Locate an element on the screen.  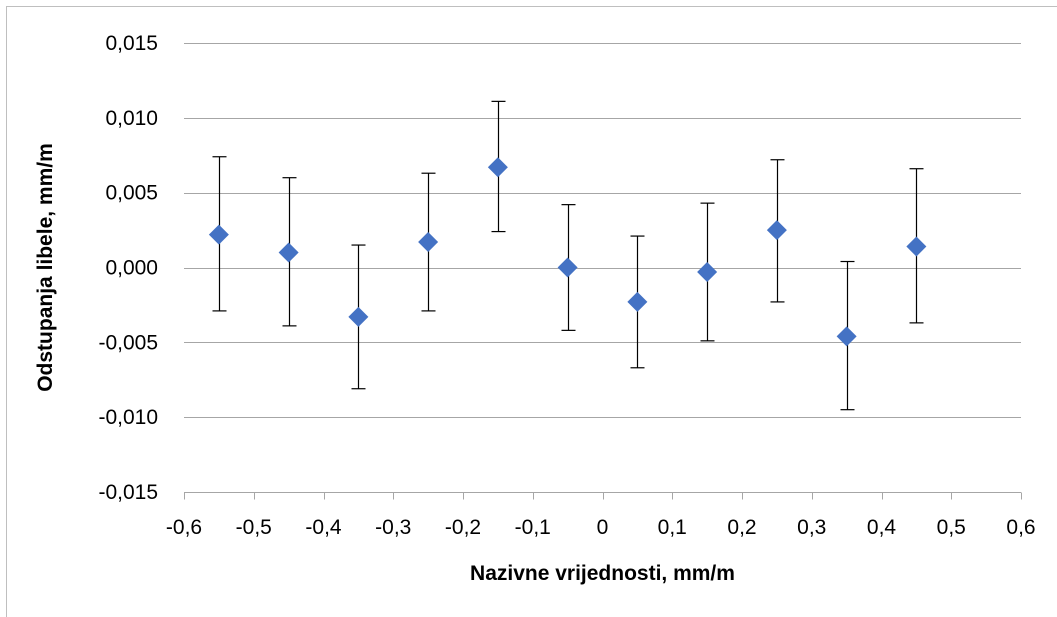
x-tick-label-6: 0 is located at coordinates (603, 527).